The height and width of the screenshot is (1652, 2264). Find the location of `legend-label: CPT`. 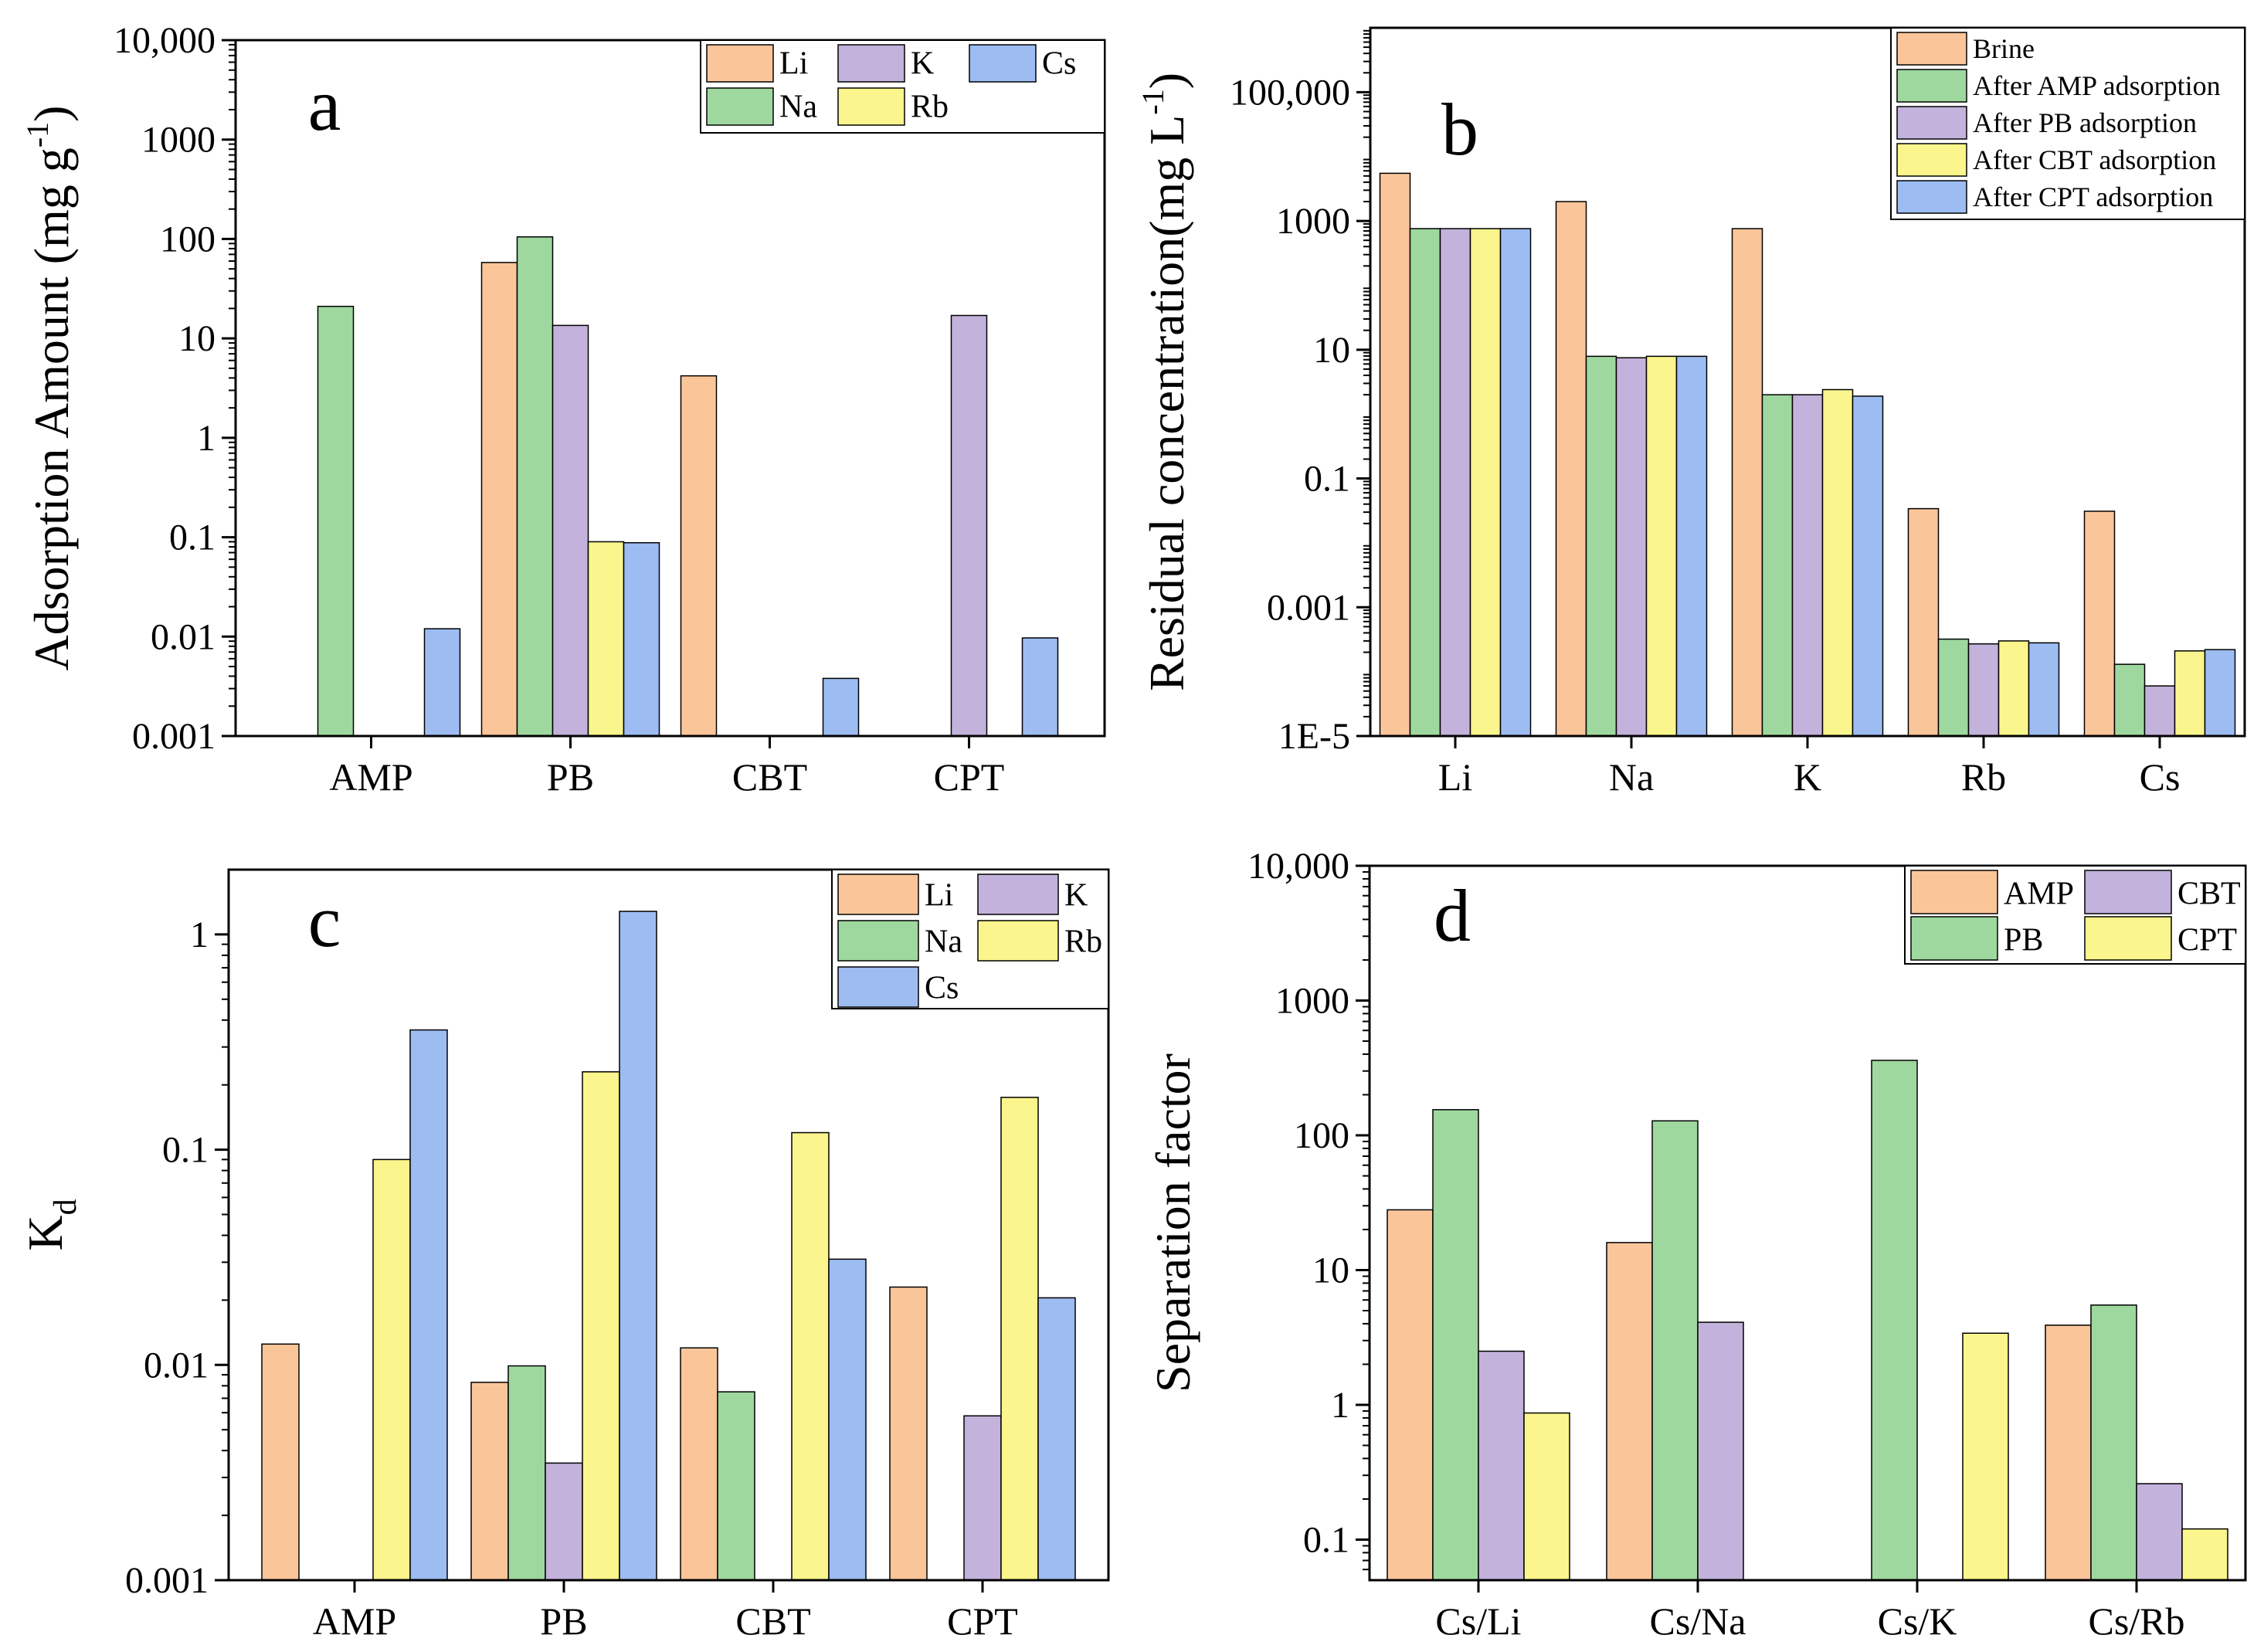

legend-label: CPT is located at coordinates (2207, 940).